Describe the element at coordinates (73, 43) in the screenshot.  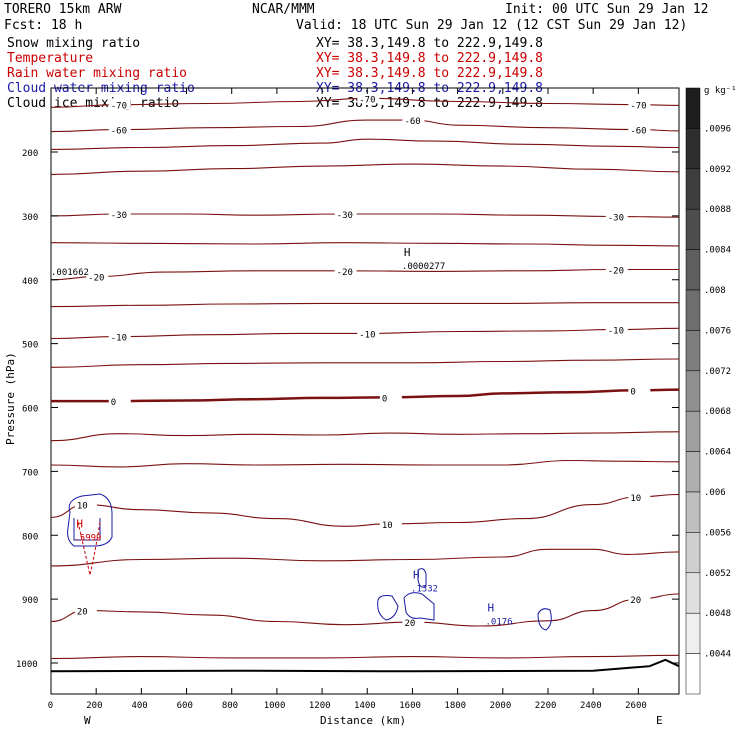
I see `legend-field-0: Snow mixing ratio` at that location.